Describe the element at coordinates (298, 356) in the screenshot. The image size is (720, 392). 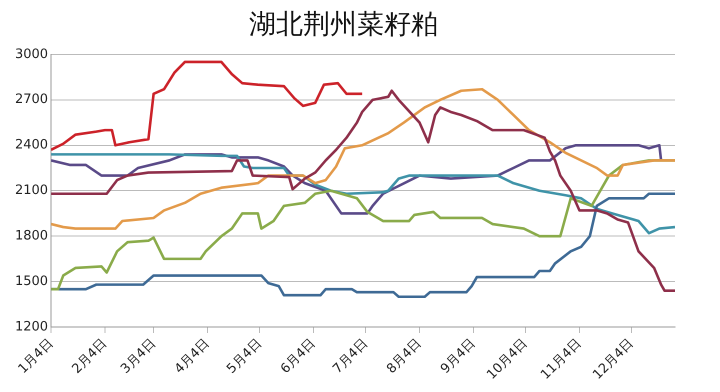
I see `x-tick-label: 6月4日` at that location.